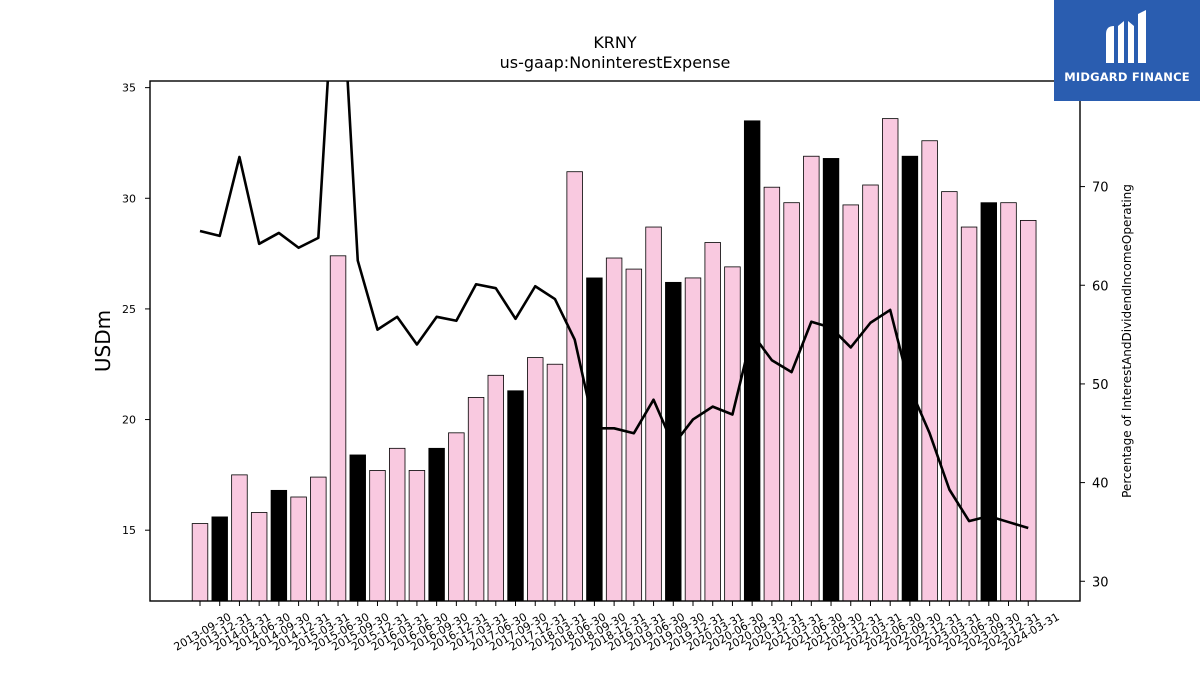  What do you see at coordinates (1126, 36) in the screenshot?
I see `logo-mark-icon` at bounding box center [1126, 36].